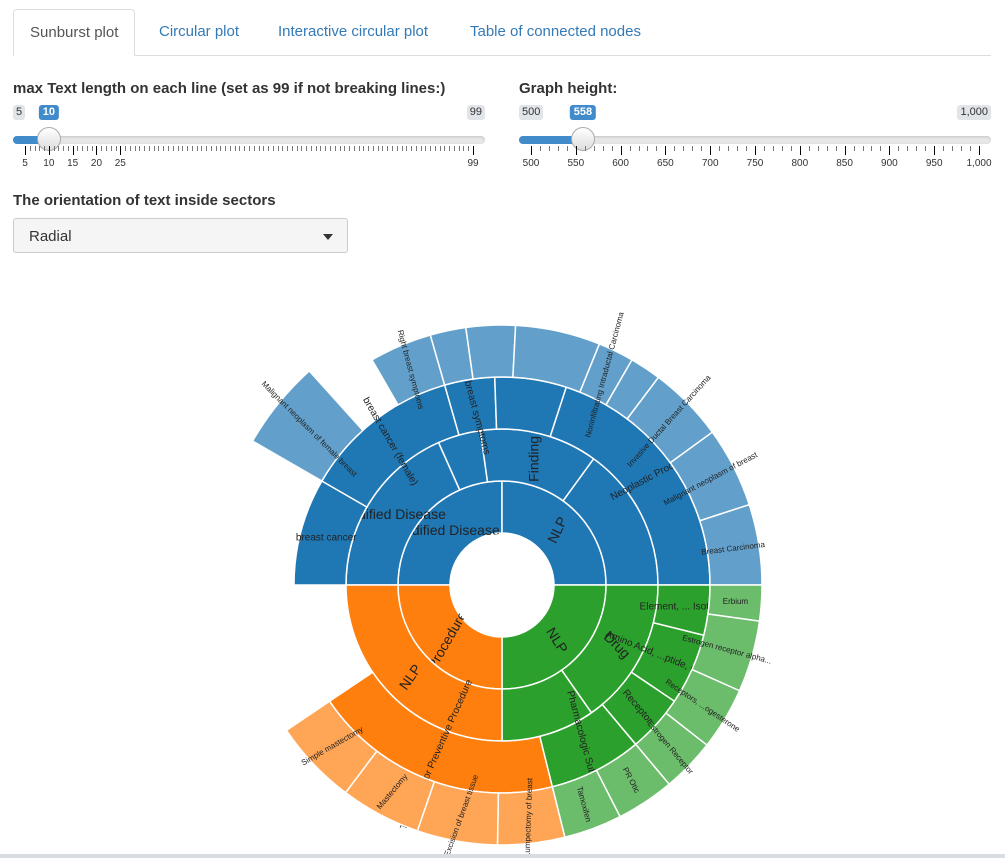 This screenshot has height=858, width=1005. What do you see at coordinates (199, 31) in the screenshot?
I see `tab-circular-plot: Circular plot` at bounding box center [199, 31].